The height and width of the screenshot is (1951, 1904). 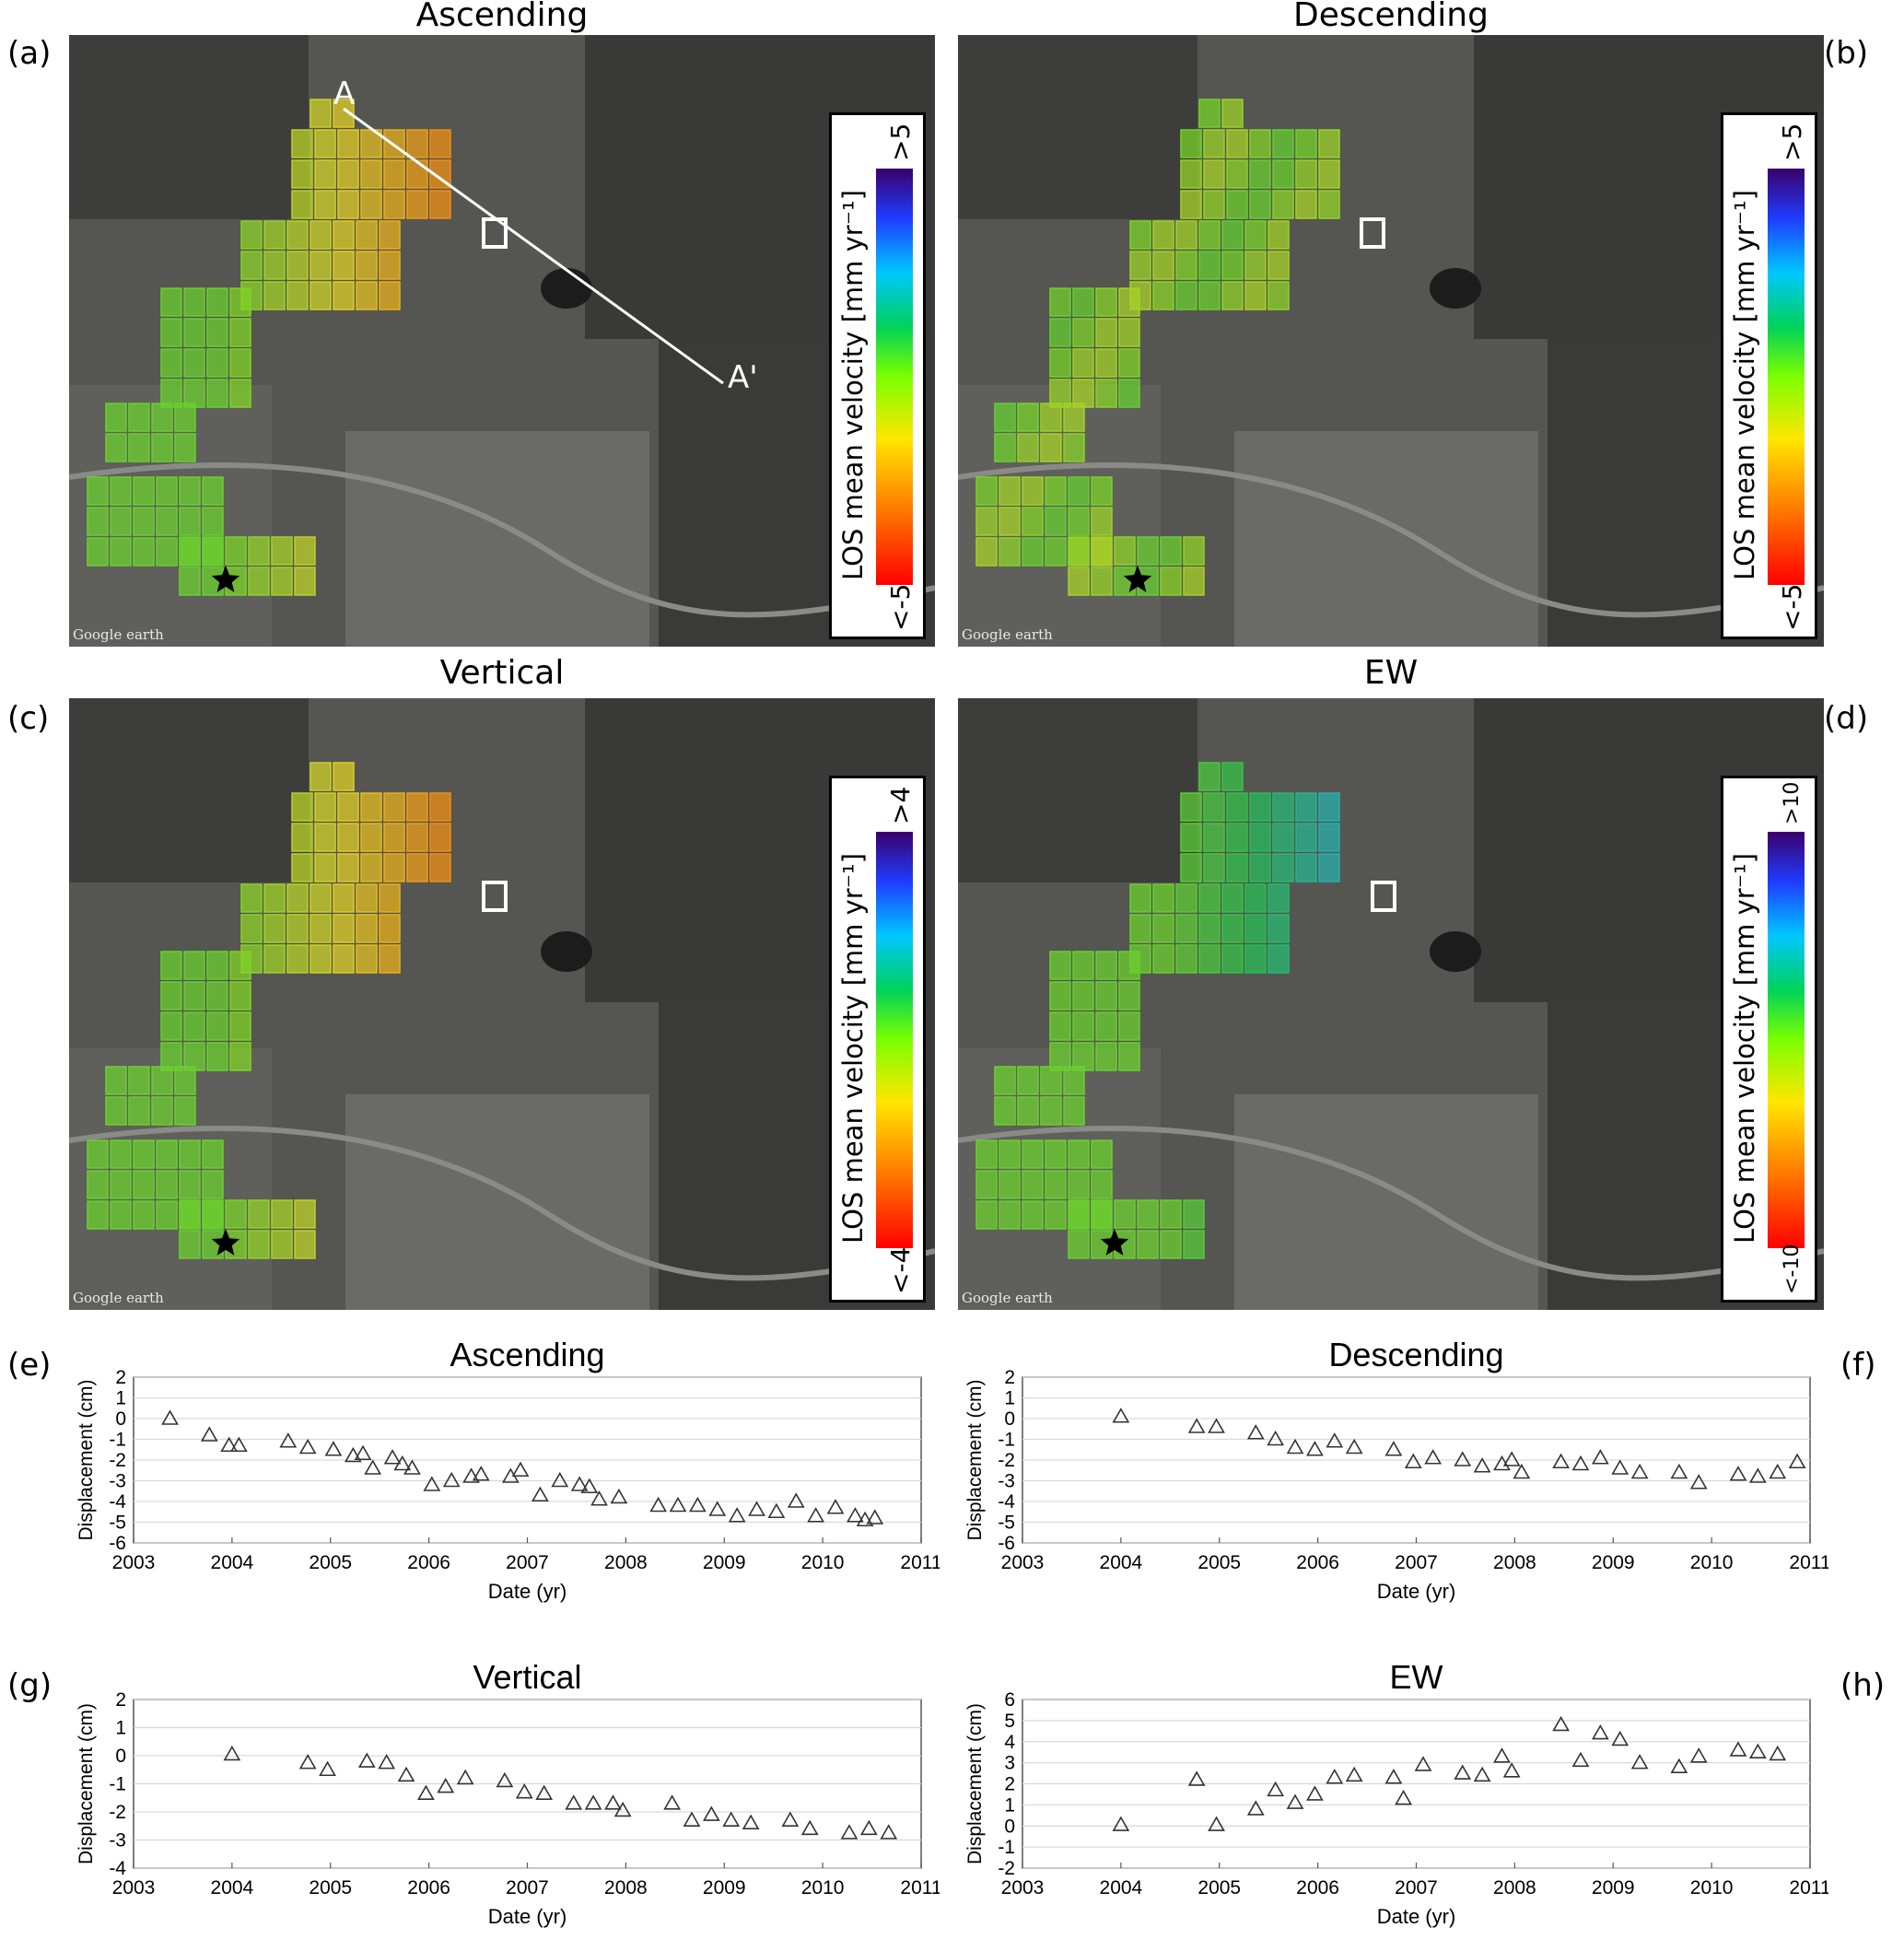 What do you see at coordinates (1712, 1563) in the screenshot?
I see `x-tick-label: 2010` at bounding box center [1712, 1563].